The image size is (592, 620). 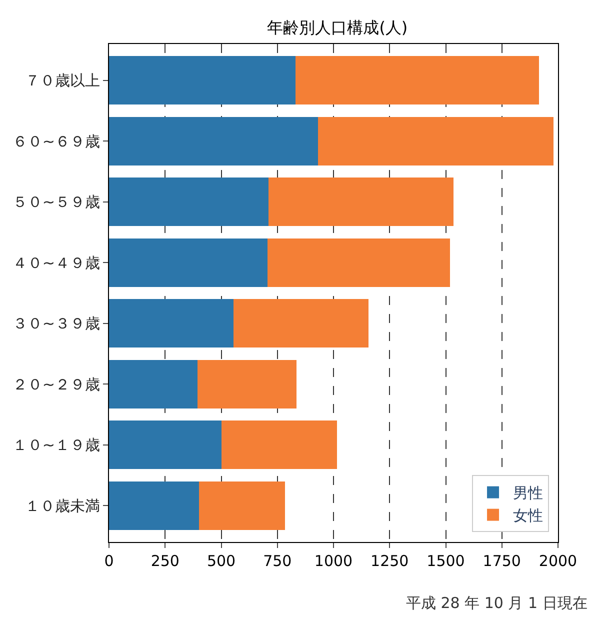 What do you see at coordinates (501, 561) in the screenshot?
I see `x-tick-label: 1750` at bounding box center [501, 561].